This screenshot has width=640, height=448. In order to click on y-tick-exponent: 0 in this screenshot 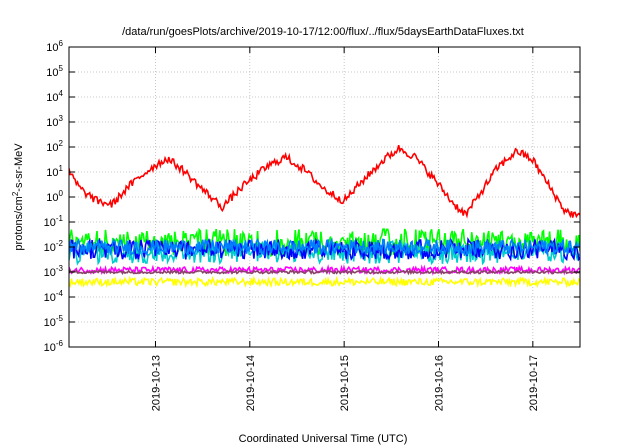, I will do `click(61, 193)`.